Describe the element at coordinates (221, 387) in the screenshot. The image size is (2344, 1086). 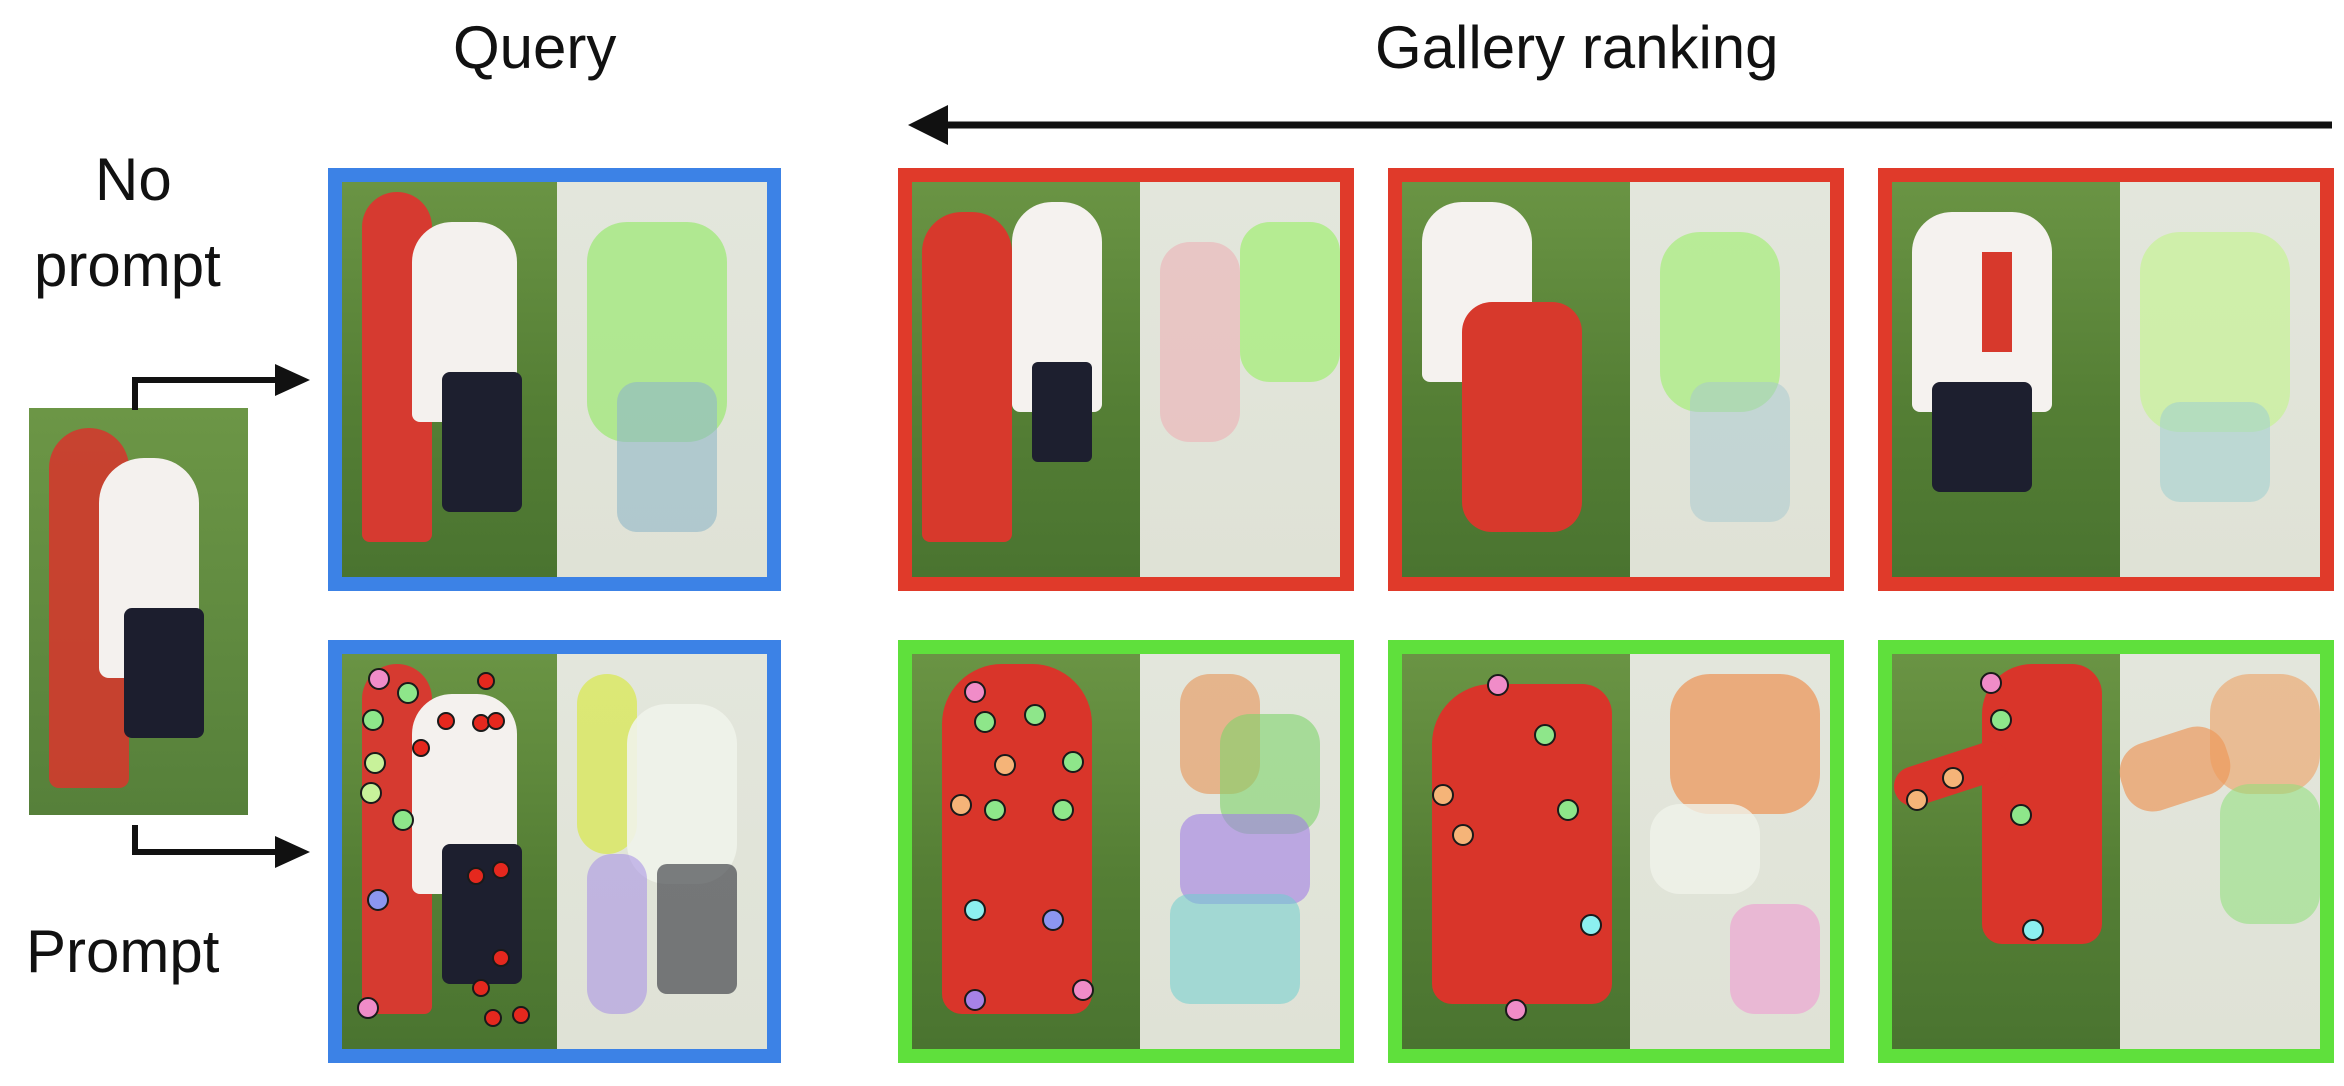
I see `arrow-to-no-prompt` at that location.